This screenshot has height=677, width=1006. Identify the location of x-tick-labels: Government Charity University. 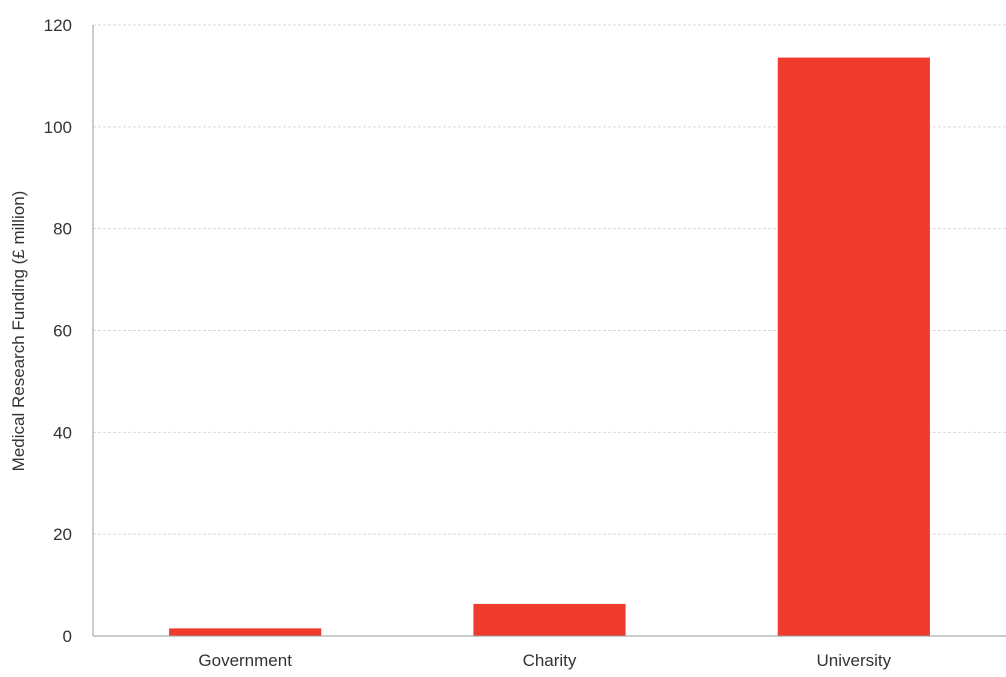
(544, 660).